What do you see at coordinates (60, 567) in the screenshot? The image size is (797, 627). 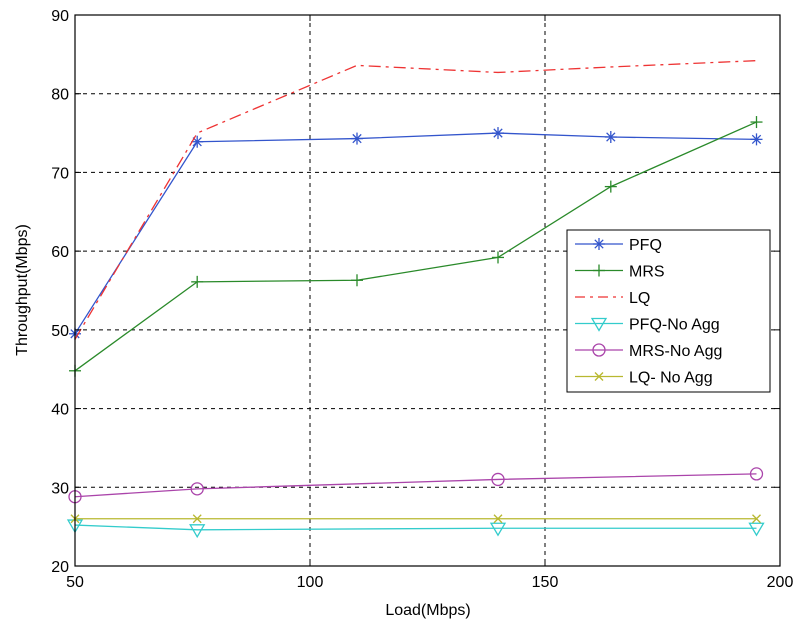 I see `y-tick-label: 20` at bounding box center [60, 567].